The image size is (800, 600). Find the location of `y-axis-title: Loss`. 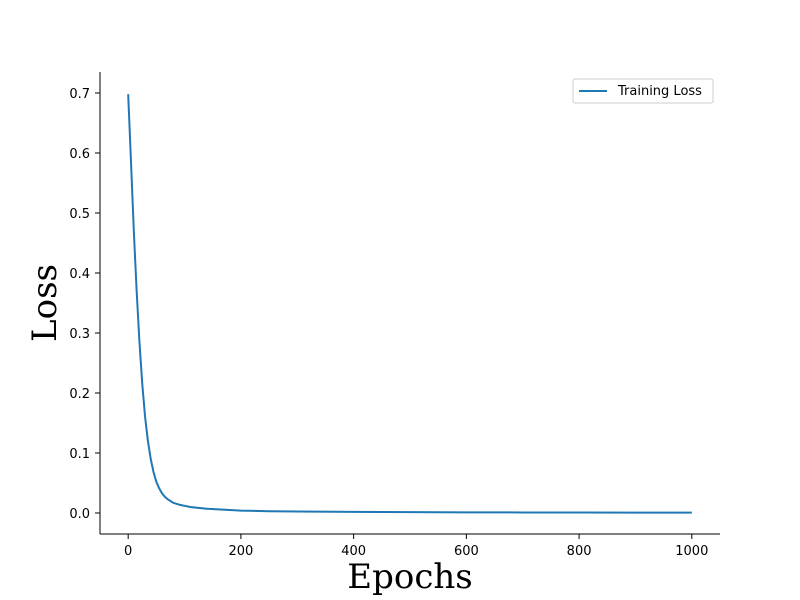

y-axis-title: Loss is located at coordinates (45, 303).